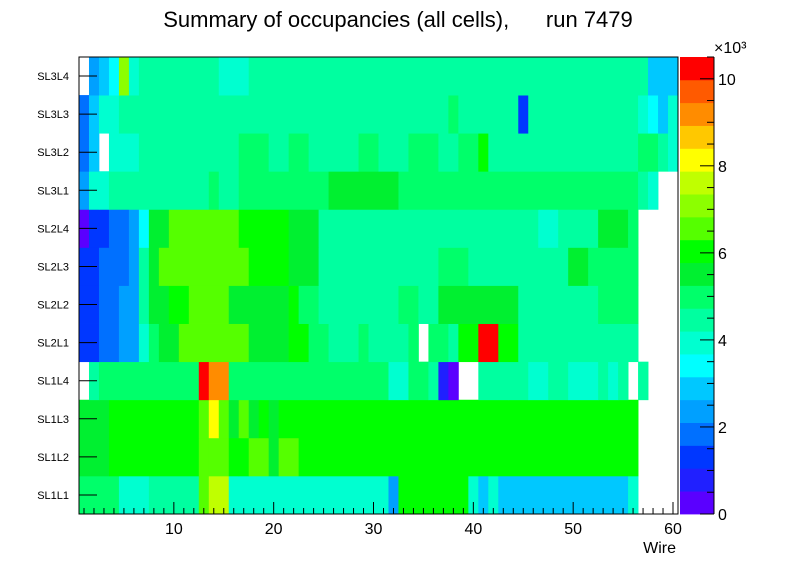 The height and width of the screenshot is (572, 796). What do you see at coordinates (374, 529) in the screenshot?
I see `x-tick-label: 30` at bounding box center [374, 529].